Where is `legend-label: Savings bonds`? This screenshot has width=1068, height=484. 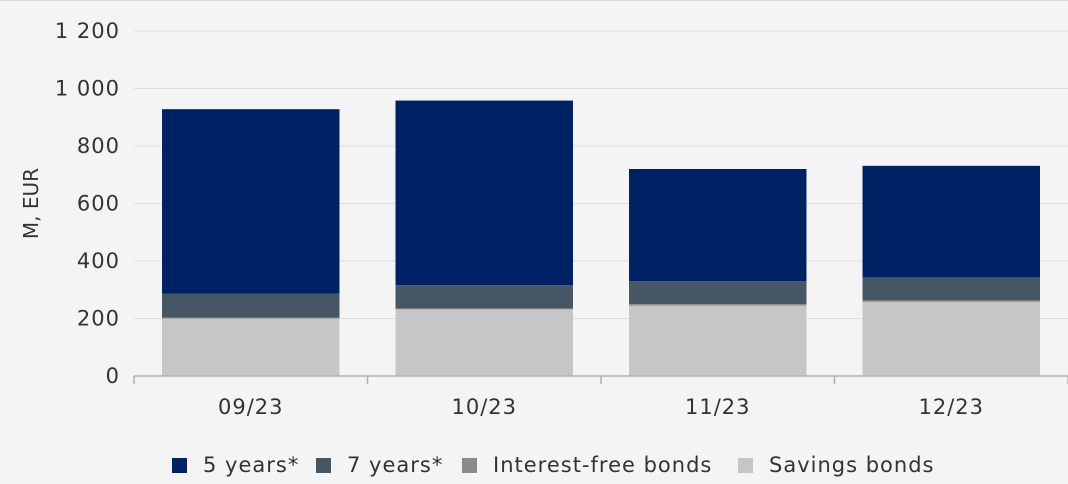 legend-label: Savings bonds is located at coordinates (851, 465).